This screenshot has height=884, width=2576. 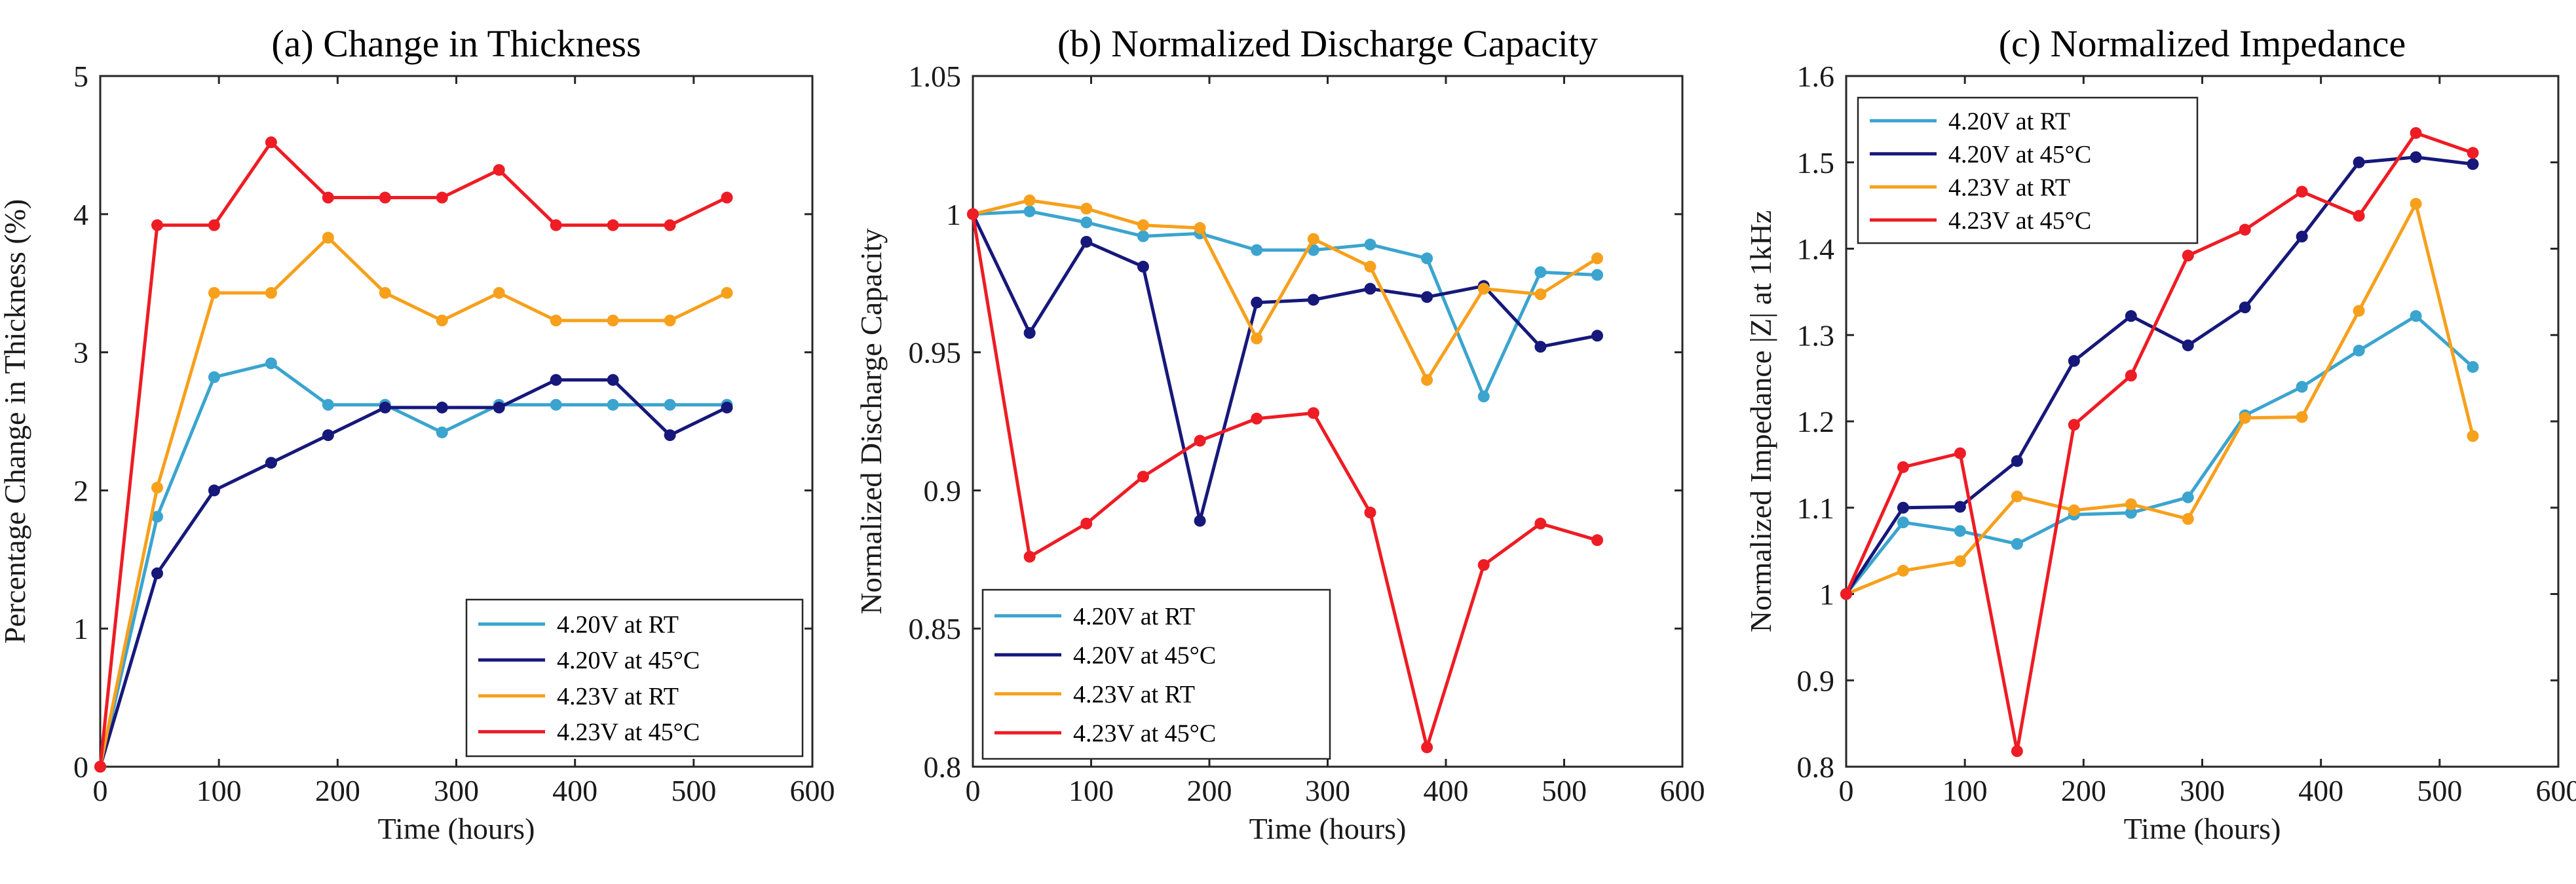 I want to click on y-tick-label: 1.6, so click(x=1816, y=76).